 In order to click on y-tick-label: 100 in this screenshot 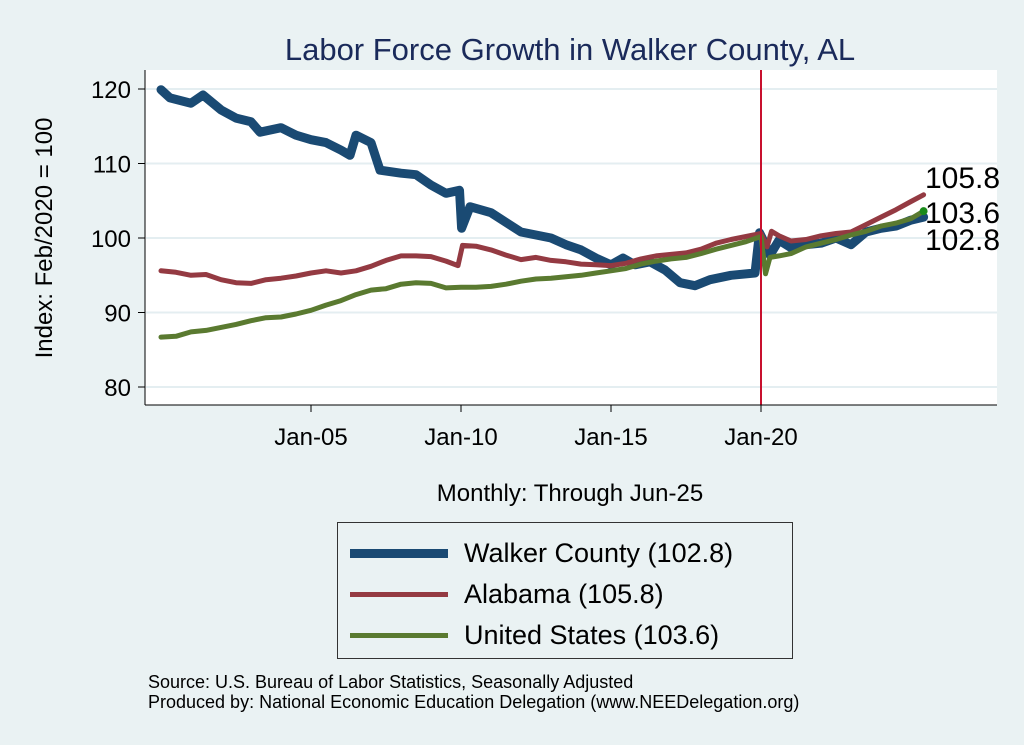, I will do `click(111, 239)`.